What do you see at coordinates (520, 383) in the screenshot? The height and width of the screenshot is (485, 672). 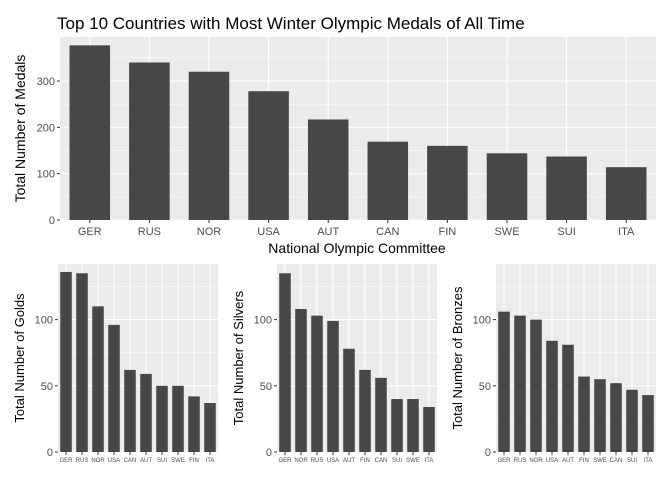 I see `bar-bronzes-rus` at bounding box center [520, 383].